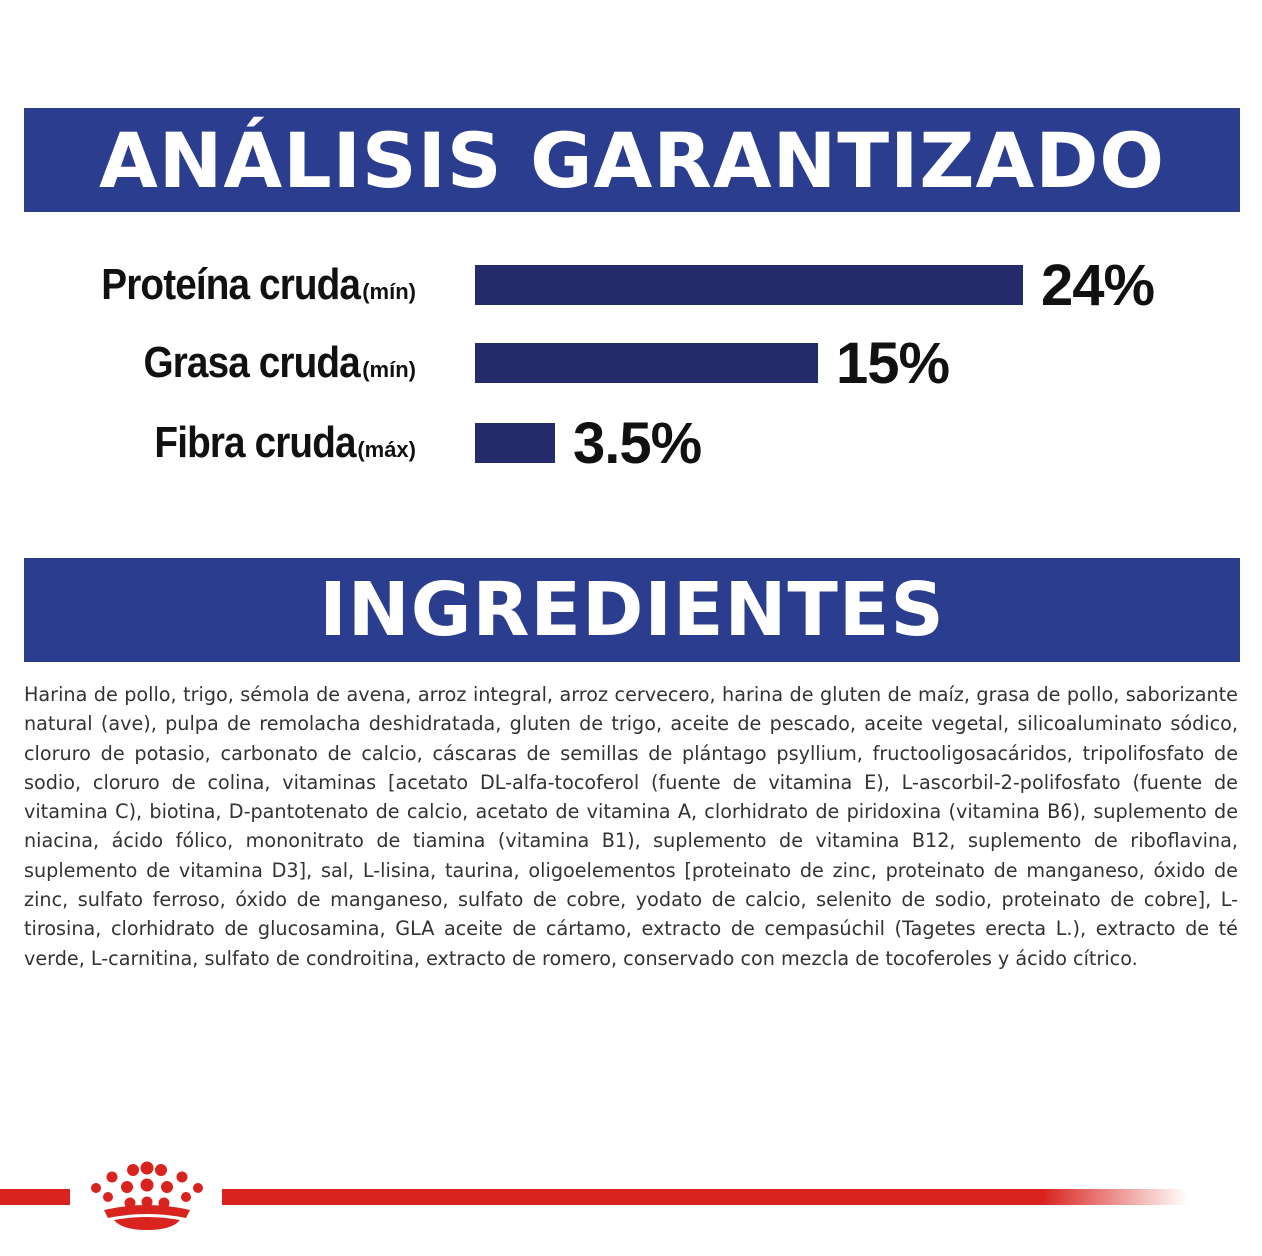 This screenshot has width=1262, height=1256. I want to click on nutrient-value: 24%, so click(1098, 285).